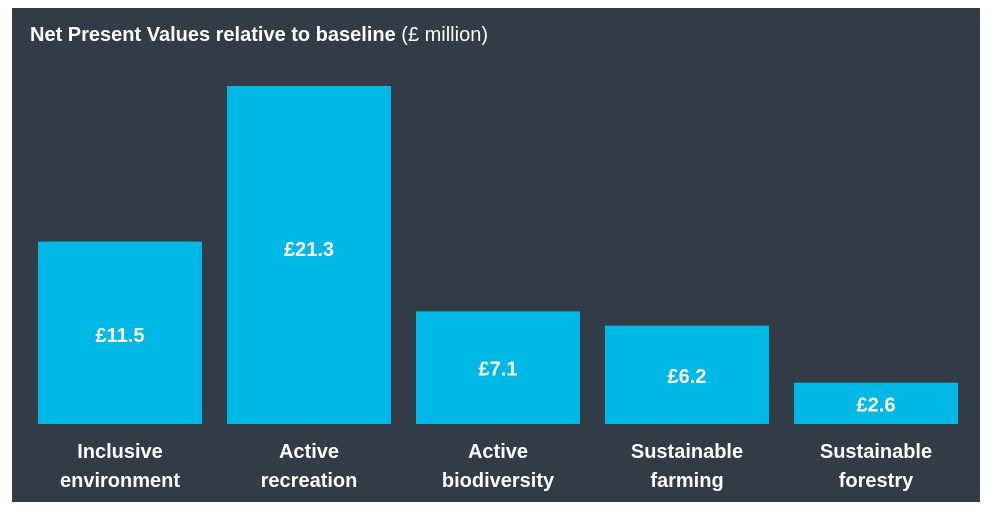  Describe the element at coordinates (309, 481) in the screenshot. I see `category-label-1-line-1: recreation` at that location.